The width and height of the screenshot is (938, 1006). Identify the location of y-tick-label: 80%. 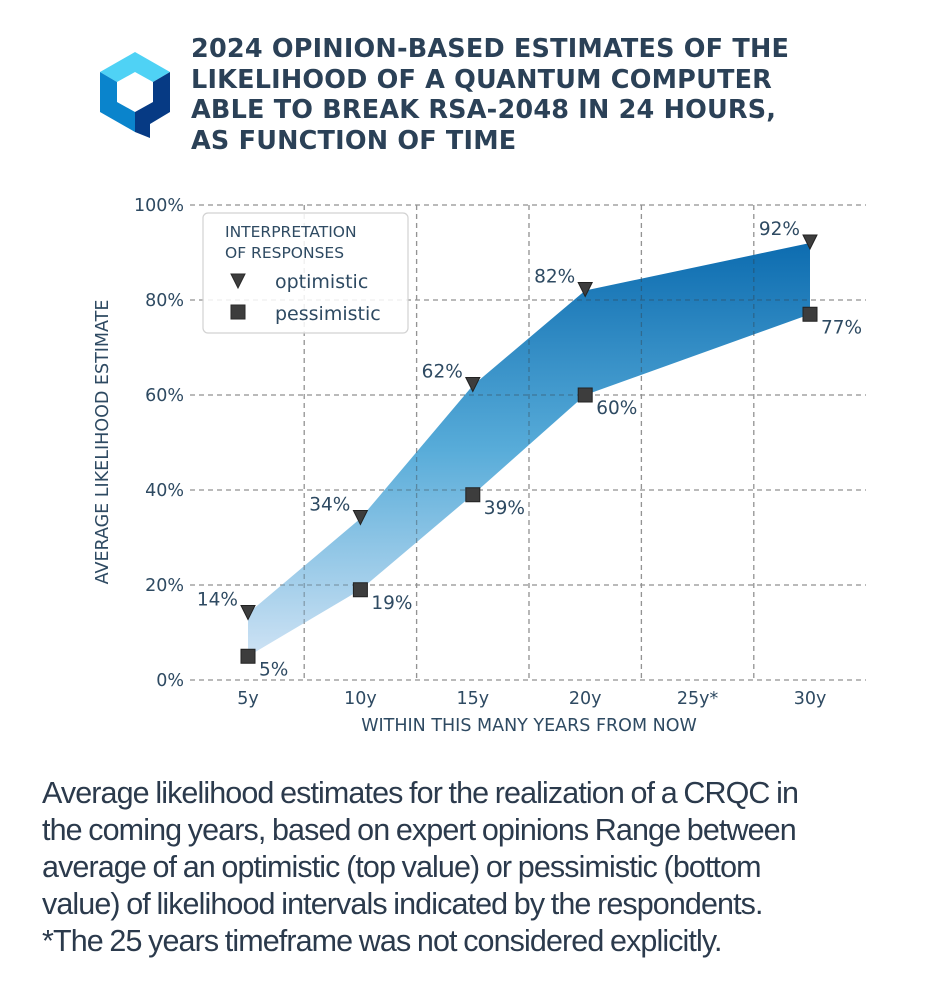
(164, 301).